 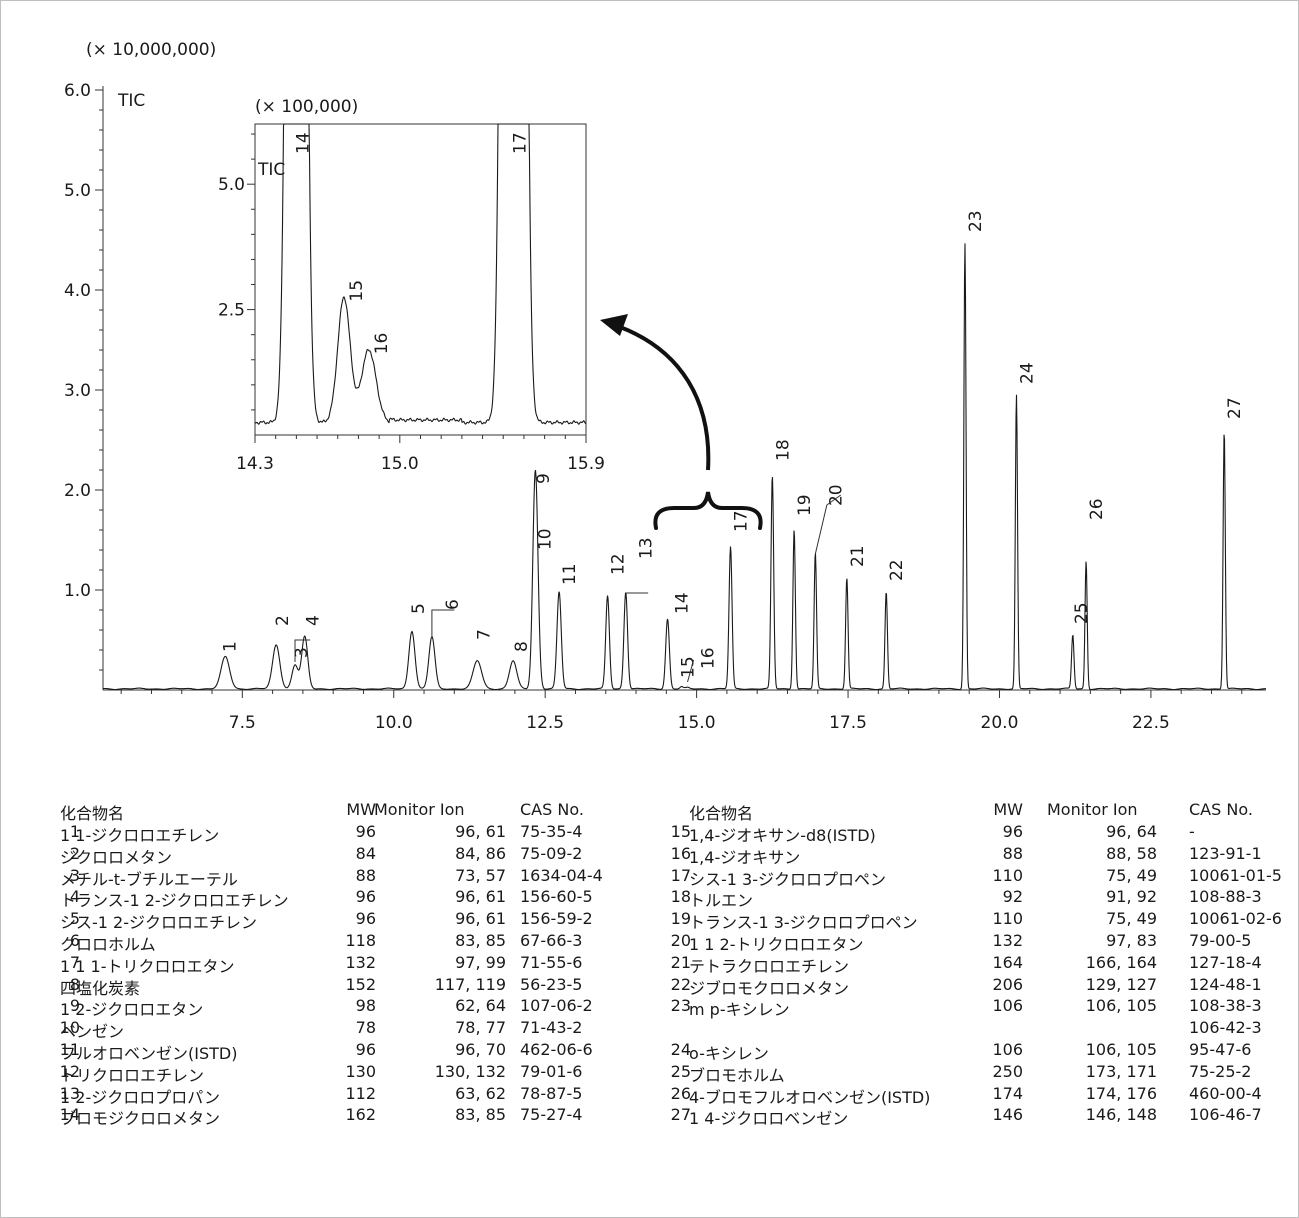 What do you see at coordinates (1007, 1093) in the screenshot?
I see `molecular-weight: 174` at bounding box center [1007, 1093].